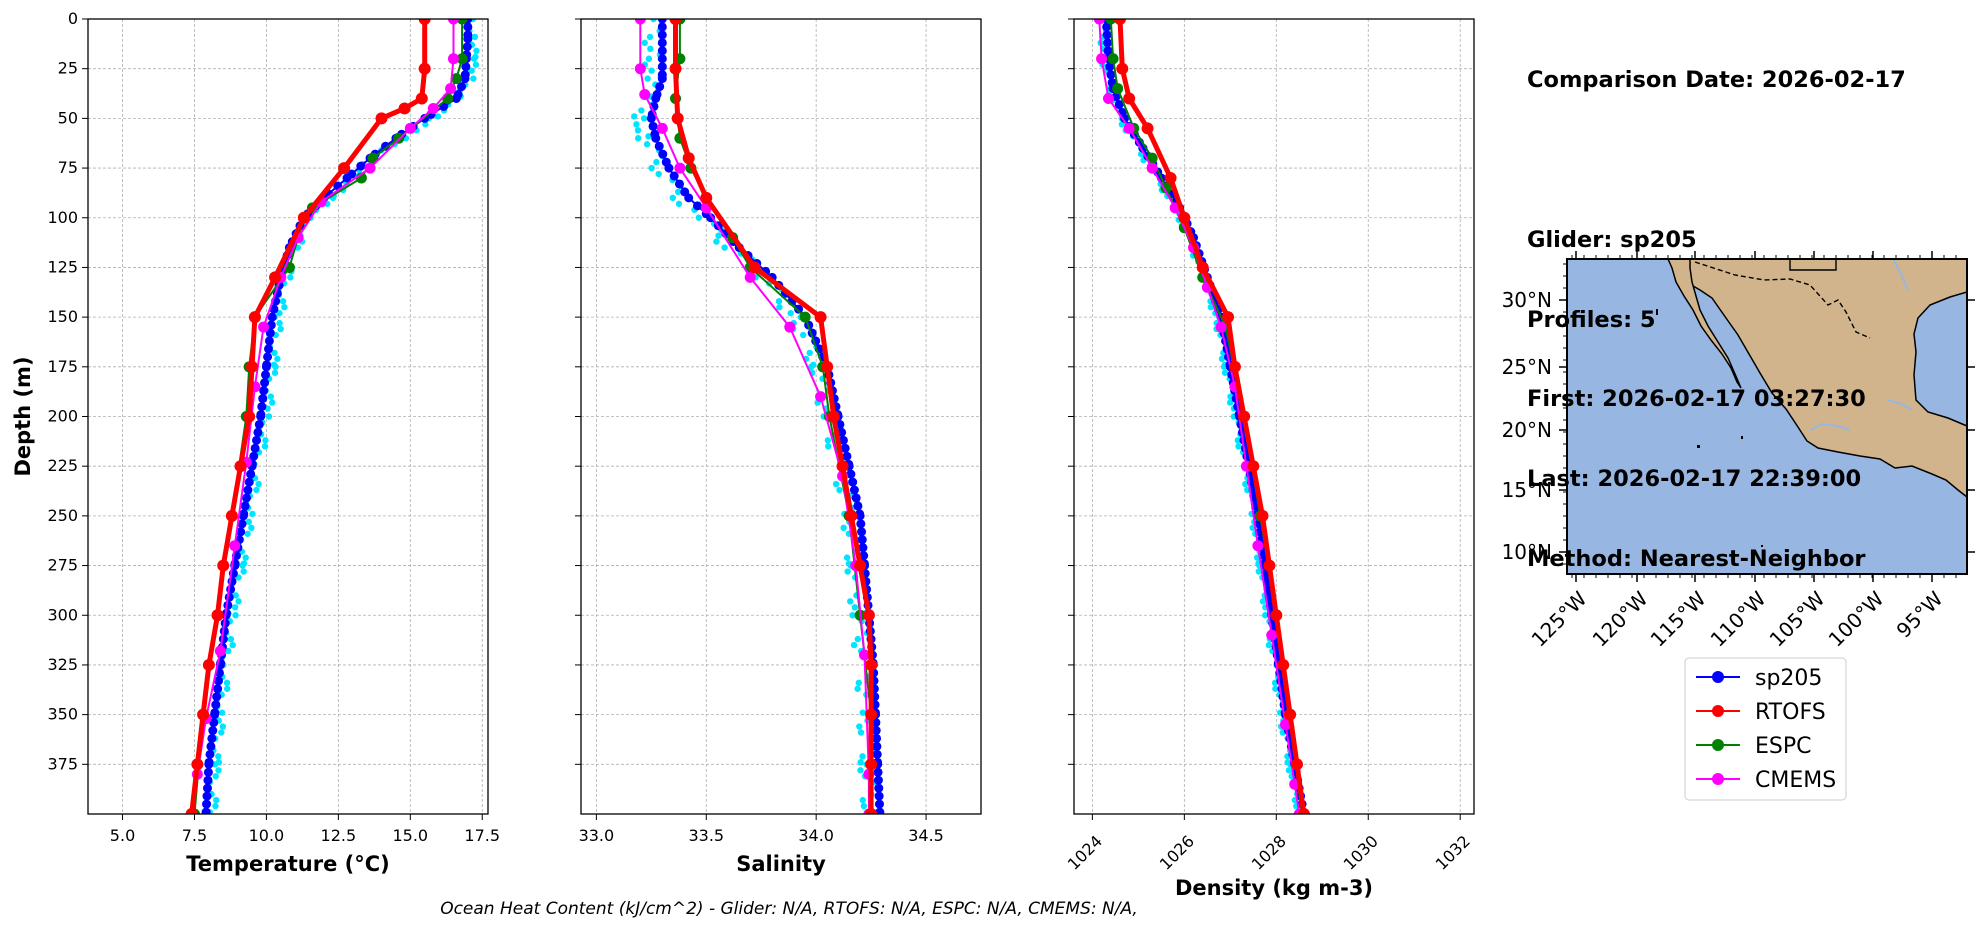 The height and width of the screenshot is (934, 1978). Describe the element at coordinates (62, 763) in the screenshot. I see `y-tick-label: 375` at that location.